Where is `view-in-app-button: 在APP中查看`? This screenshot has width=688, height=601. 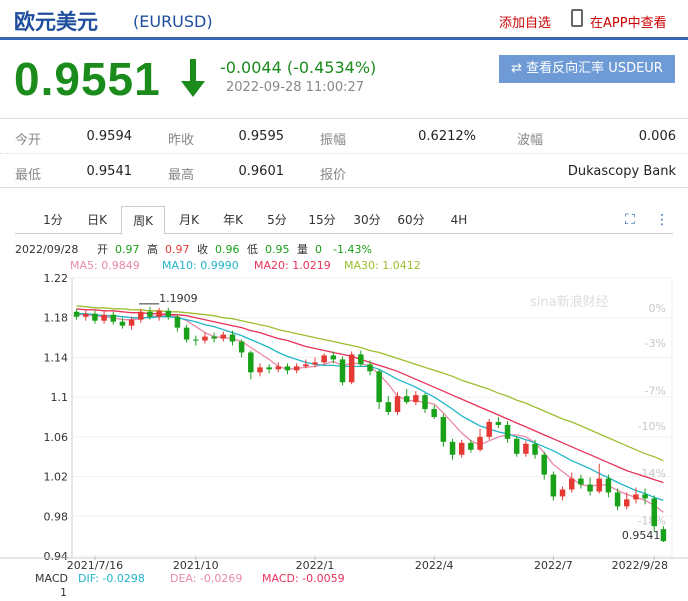
view-in-app-button: 在APP中查看 is located at coordinates (628, 23).